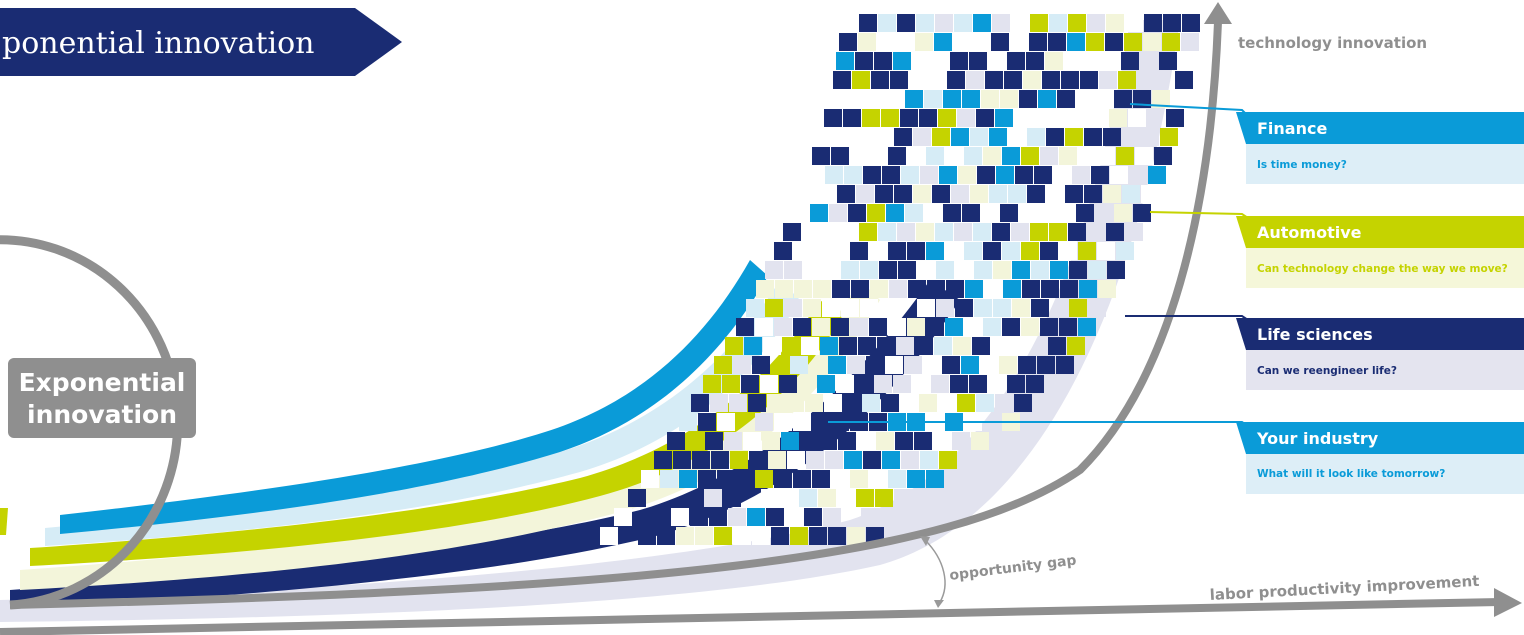 This screenshot has height=635, width=1524. Describe the element at coordinates (1385, 164) in the screenshot. I see `industry-card-finance-body` at that location.